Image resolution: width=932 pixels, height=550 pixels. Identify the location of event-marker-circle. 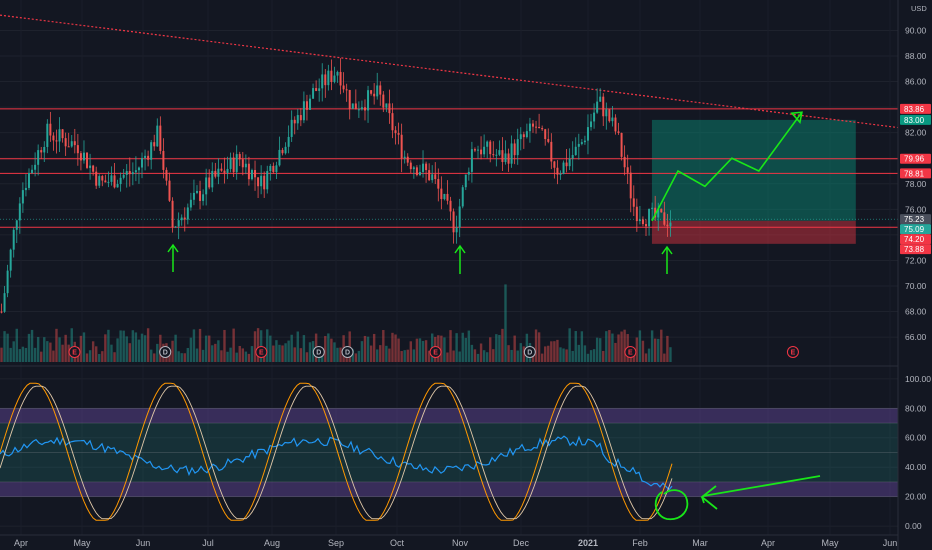
(347, 352).